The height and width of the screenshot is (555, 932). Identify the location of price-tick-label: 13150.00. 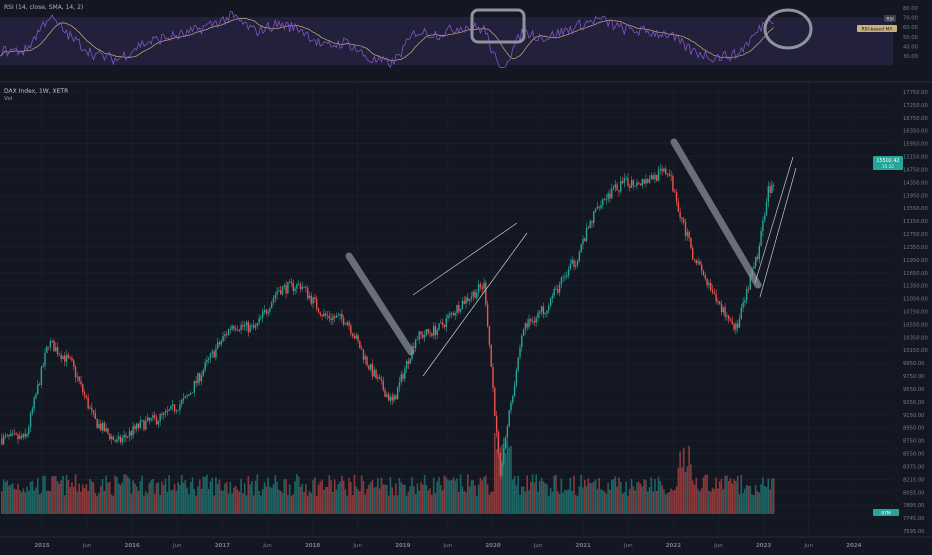
(915, 222).